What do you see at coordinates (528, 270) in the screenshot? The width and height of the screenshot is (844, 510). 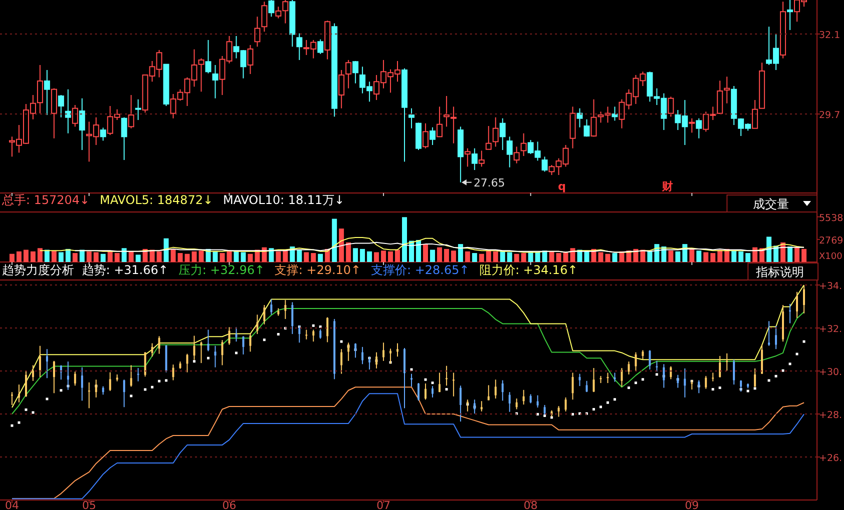 I see `series-label: 阻力价: +34.16↑` at bounding box center [528, 270].